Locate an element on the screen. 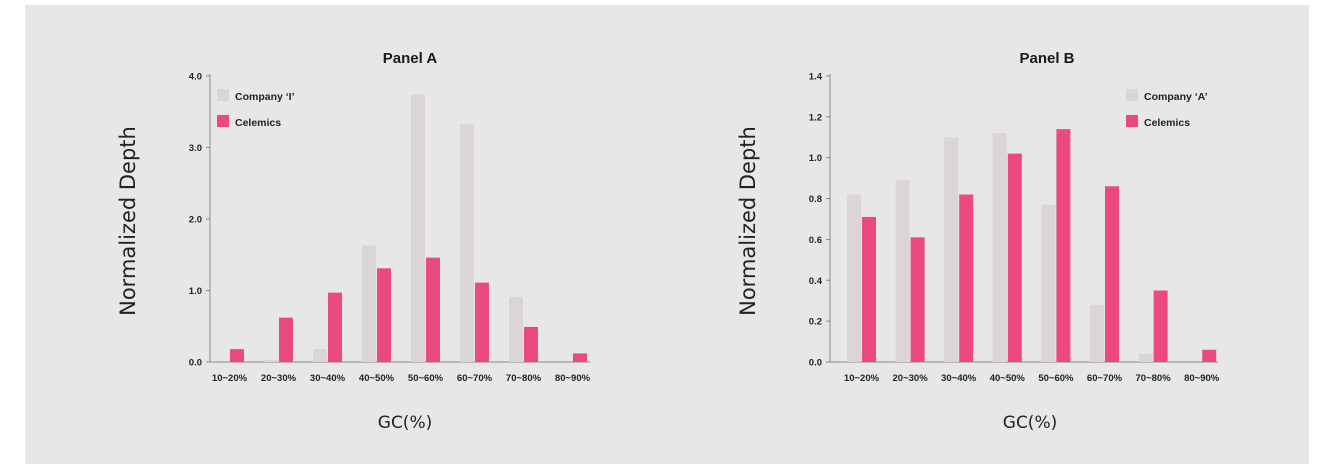 The image size is (1322, 464). y-tick-label: 0.2 is located at coordinates (815, 322).